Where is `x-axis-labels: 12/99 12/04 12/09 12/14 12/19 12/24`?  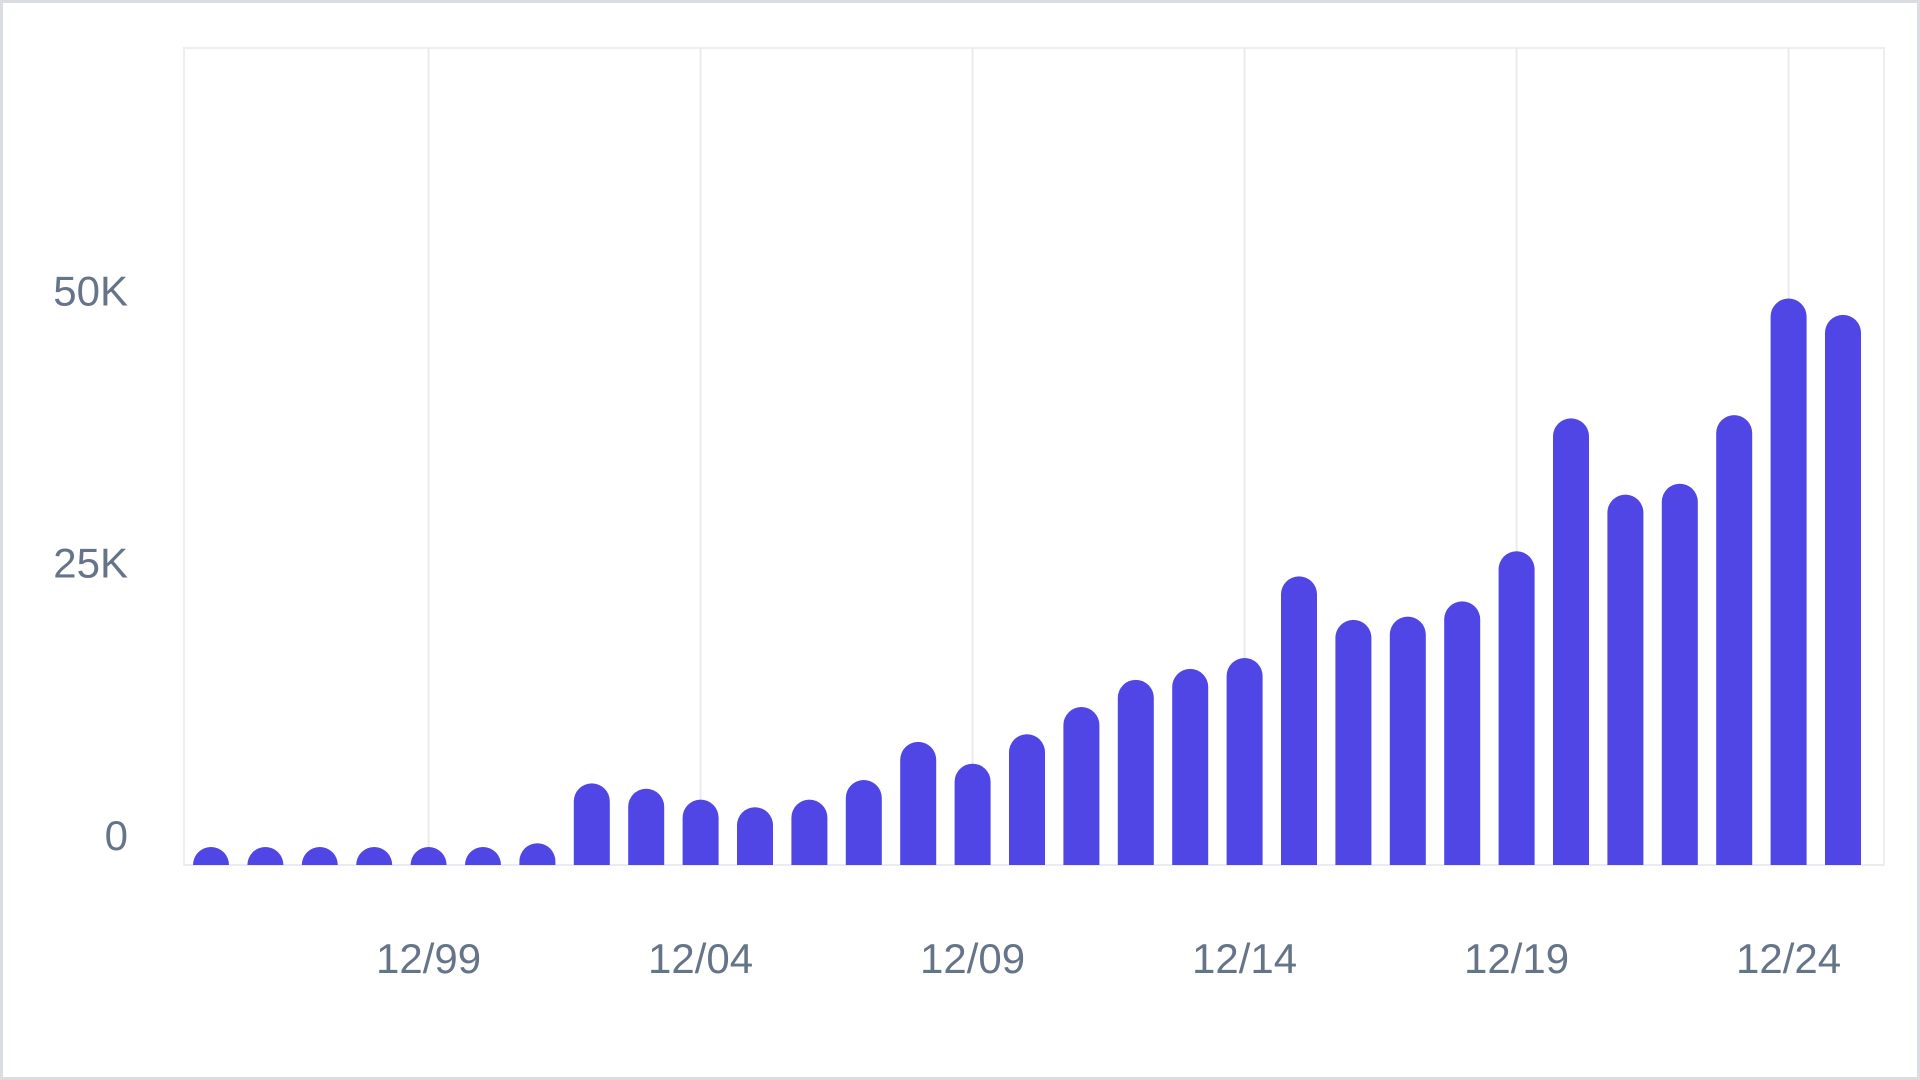 x-axis-labels: 12/99 12/04 12/09 12/14 12/19 12/24 is located at coordinates (1108, 958).